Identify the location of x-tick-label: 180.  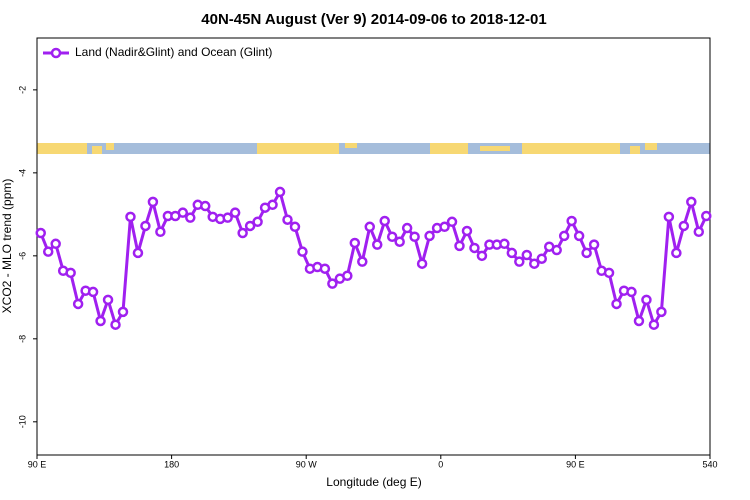
(171, 464).